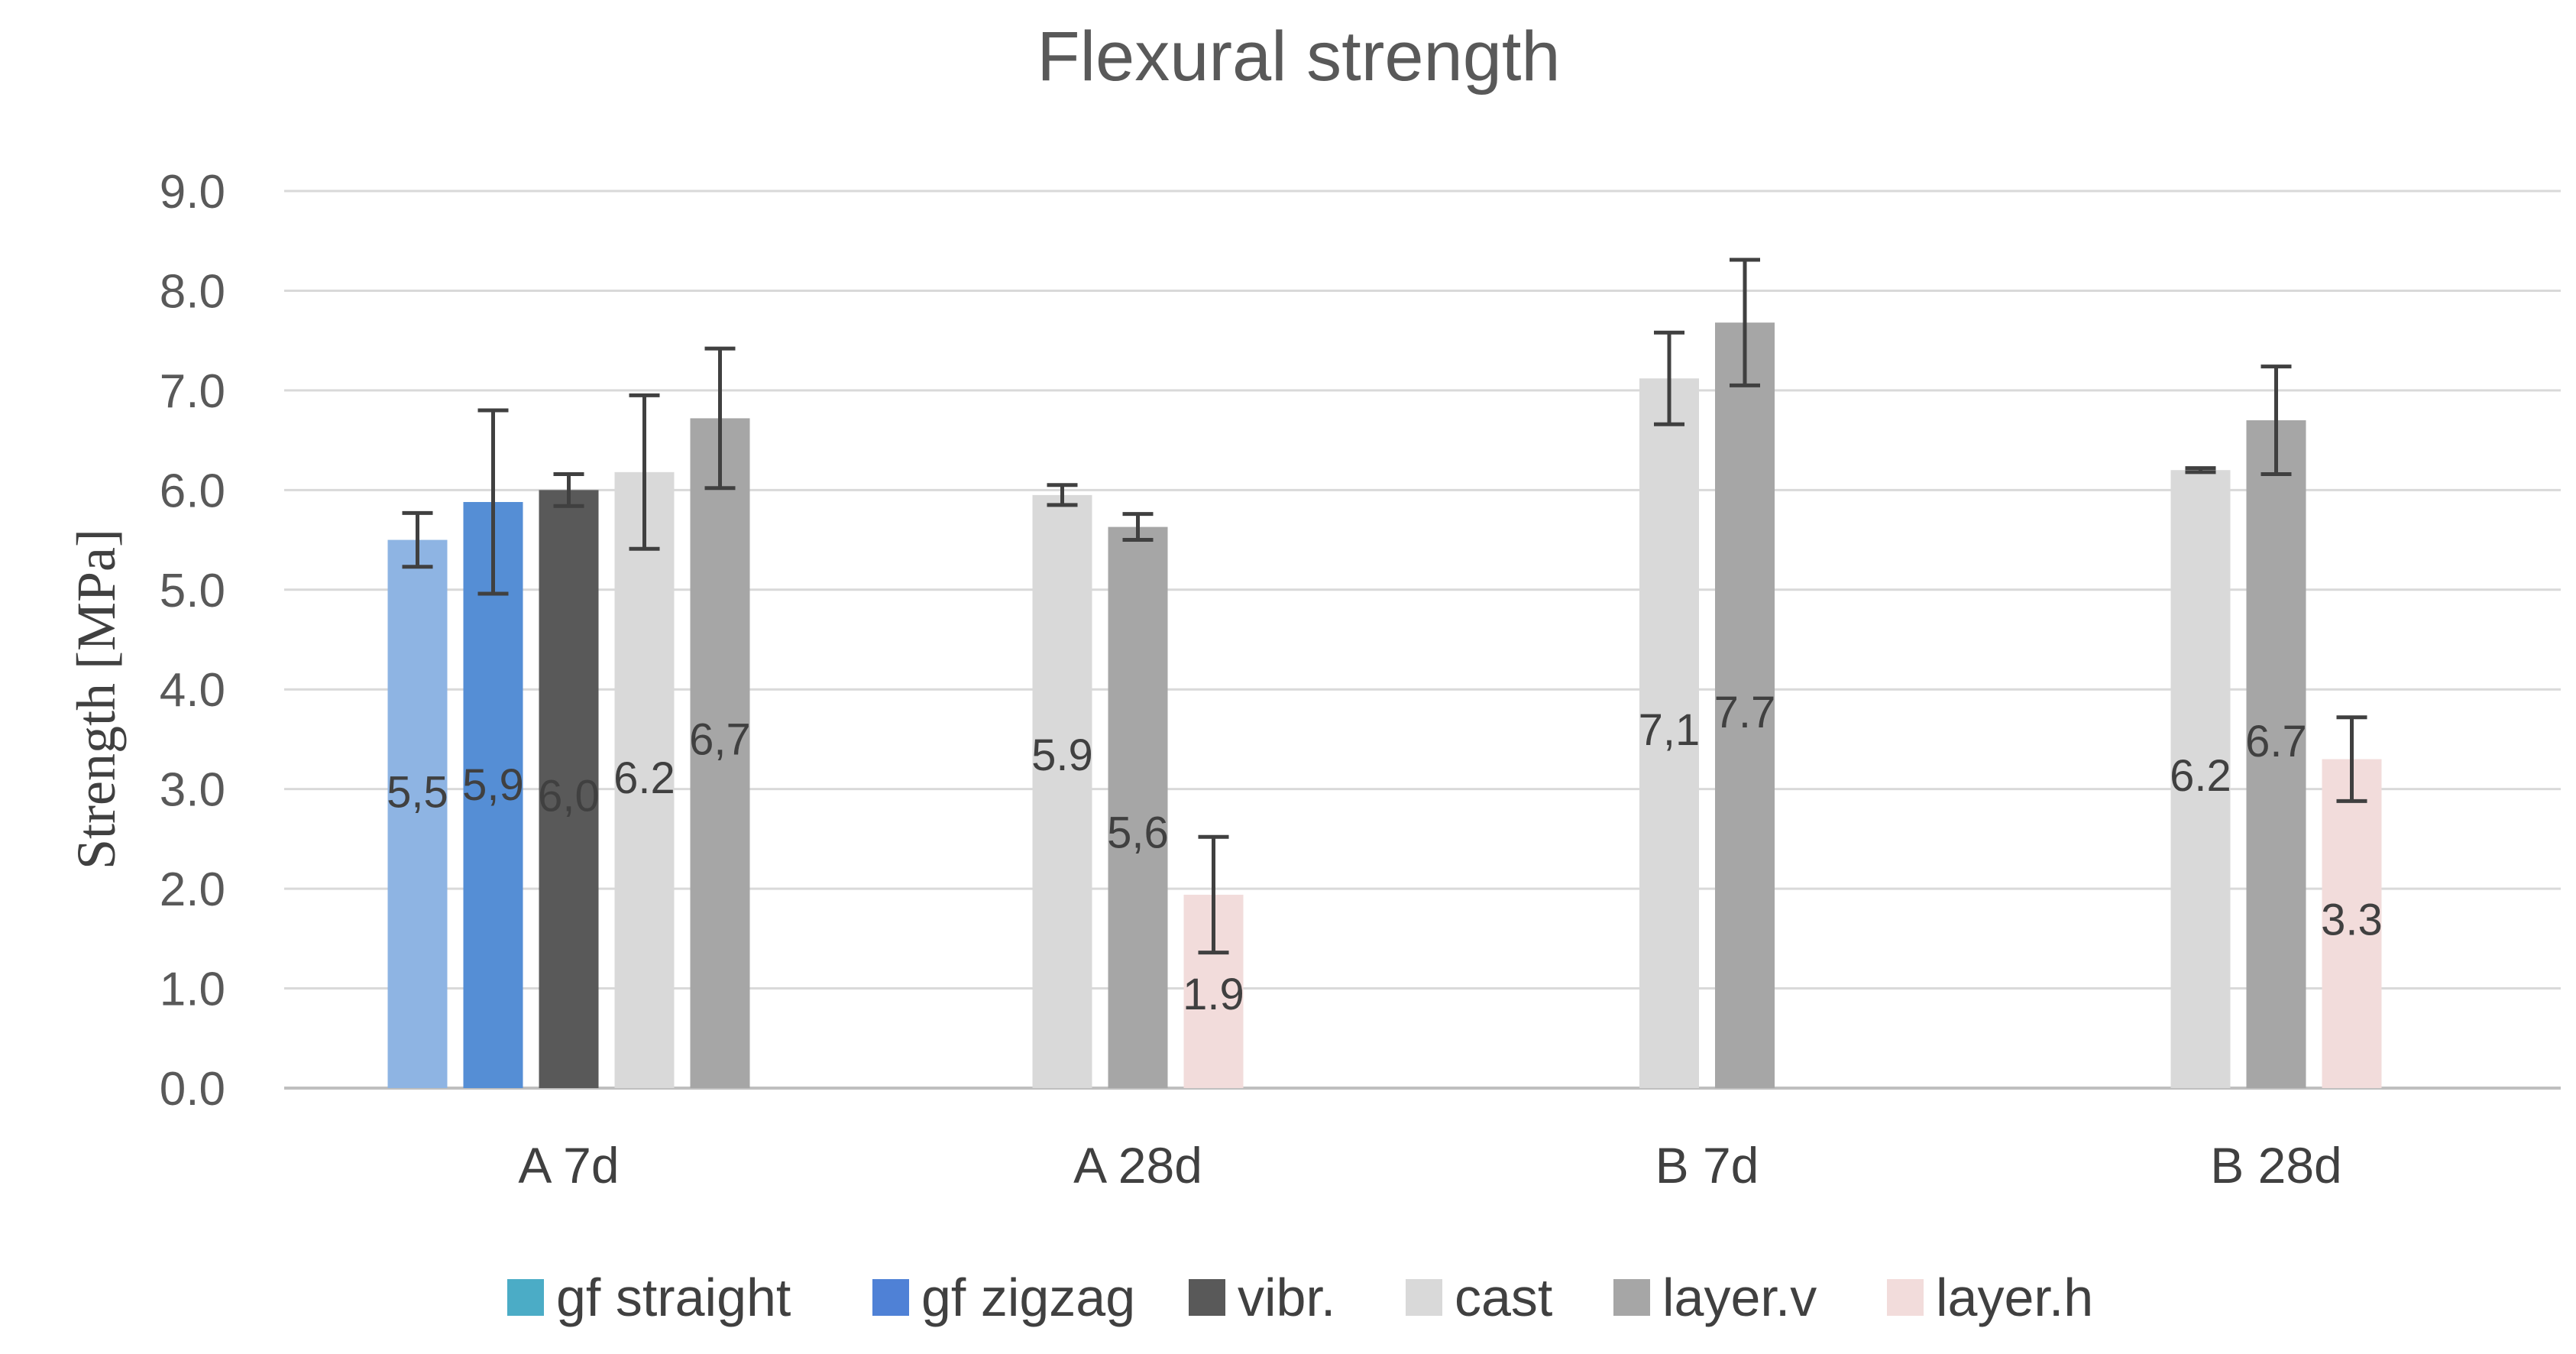 The height and width of the screenshot is (1354, 2576). I want to click on y-tick-label: 8.0, so click(192, 291).